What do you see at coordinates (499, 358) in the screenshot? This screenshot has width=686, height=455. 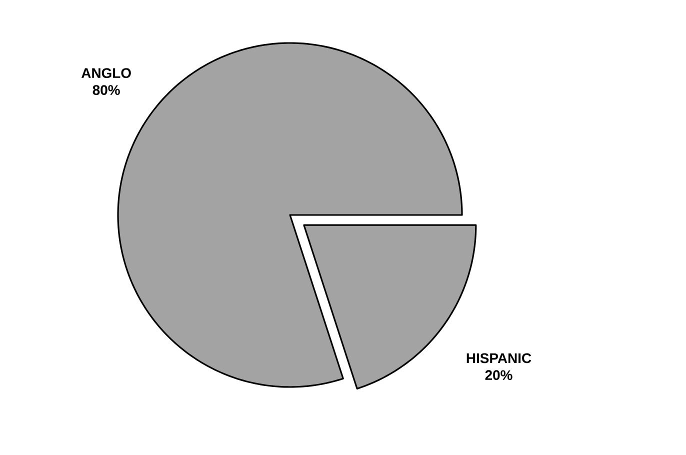 I see `slice-label: HISPANIC` at bounding box center [499, 358].